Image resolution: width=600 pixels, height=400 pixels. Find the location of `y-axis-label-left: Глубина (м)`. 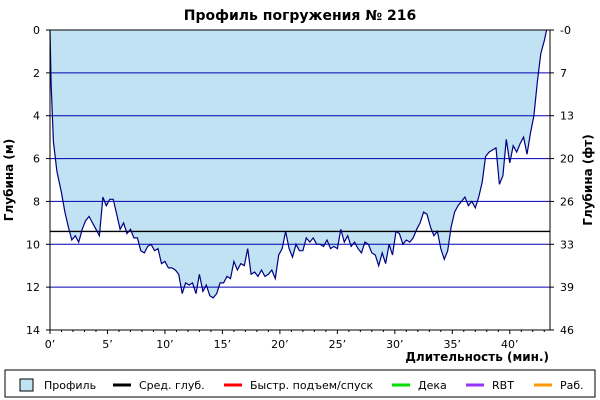

y-axis-label-left: Глубина (м) is located at coordinates (9, 180).